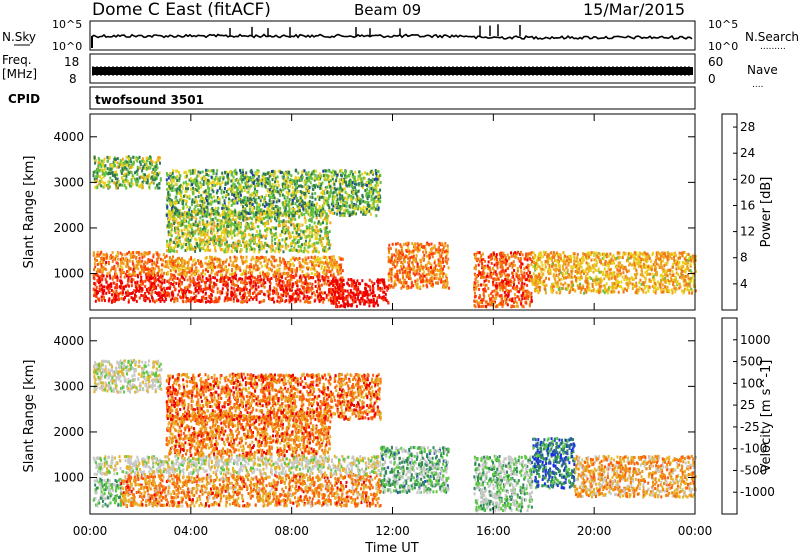 The width and height of the screenshot is (800, 554). What do you see at coordinates (392, 98) in the screenshot?
I see `cpid-frame` at bounding box center [392, 98].